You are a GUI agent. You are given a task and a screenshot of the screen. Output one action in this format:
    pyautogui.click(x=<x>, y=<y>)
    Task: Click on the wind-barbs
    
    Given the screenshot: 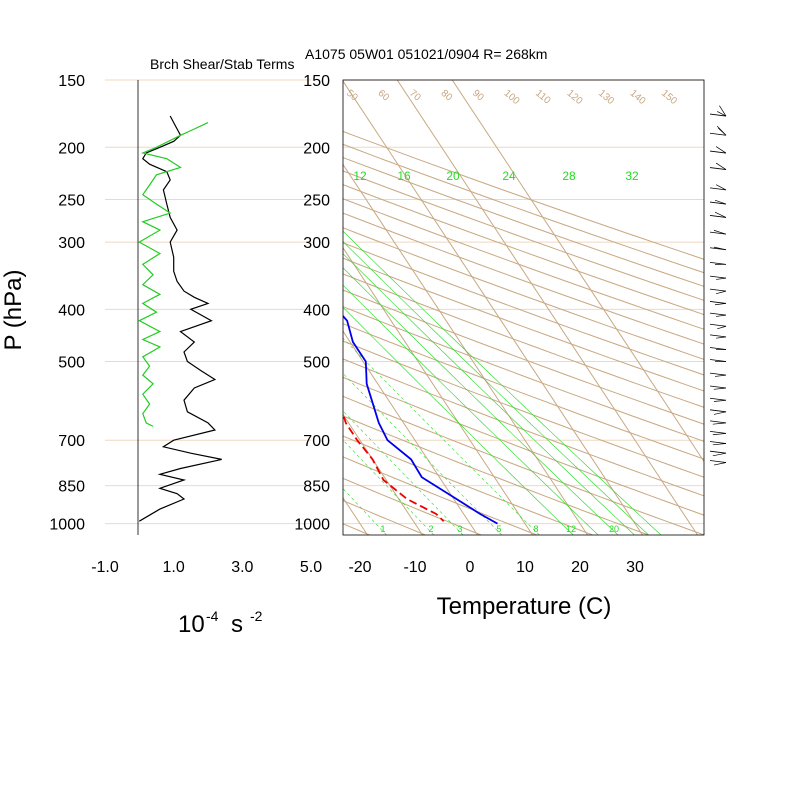 What is the action you would take?
    pyautogui.click(x=718, y=285)
    